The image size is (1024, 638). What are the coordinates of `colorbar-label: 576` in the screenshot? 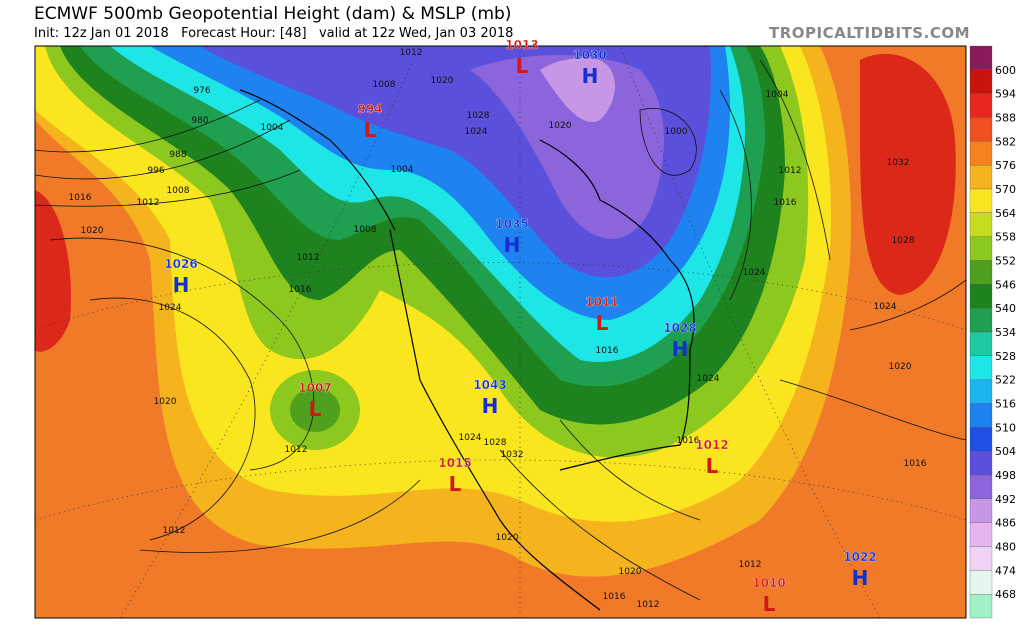 It's located at (1005, 165).